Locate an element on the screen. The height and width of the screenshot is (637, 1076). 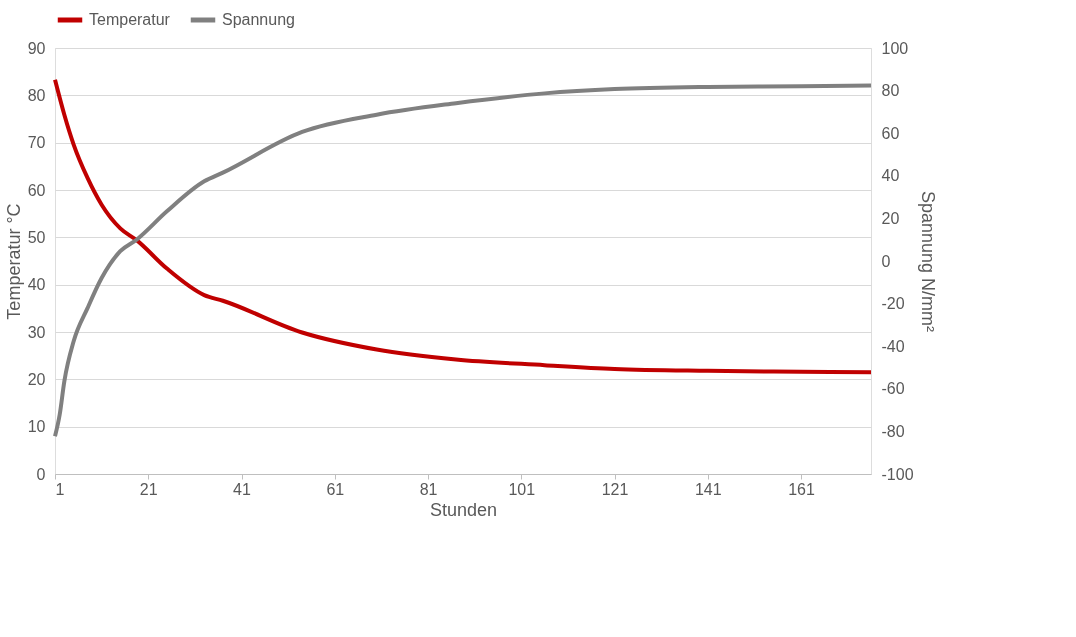
y-tick-label: 40 is located at coordinates (36, 285).